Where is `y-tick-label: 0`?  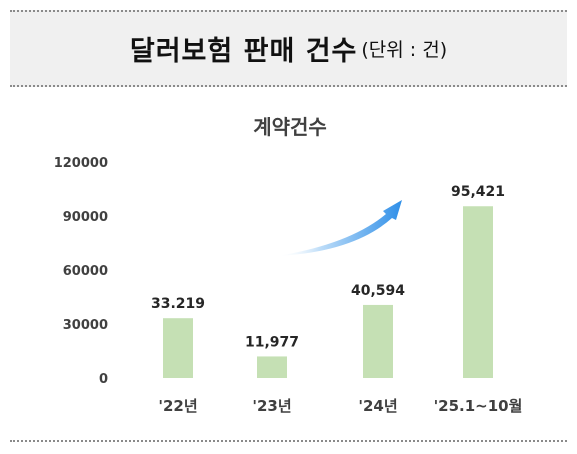 y-tick-label: 0 is located at coordinates (103, 379).